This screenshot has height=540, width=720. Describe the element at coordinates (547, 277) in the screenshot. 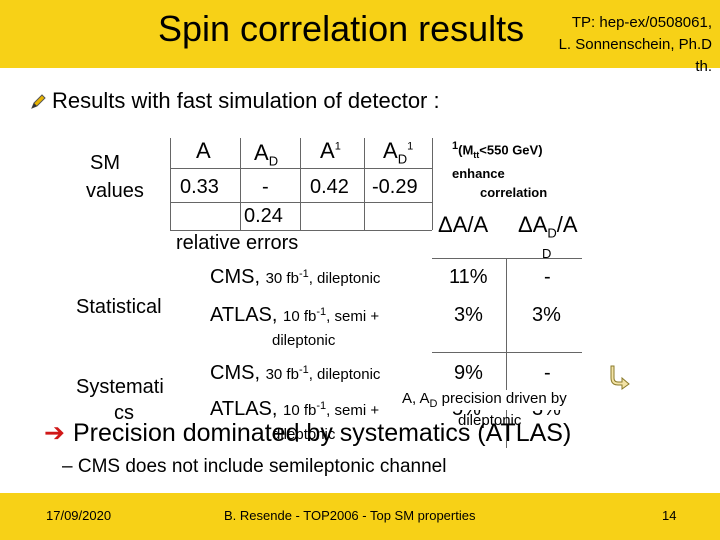

I see `stat-cms-dAD: -` at that location.